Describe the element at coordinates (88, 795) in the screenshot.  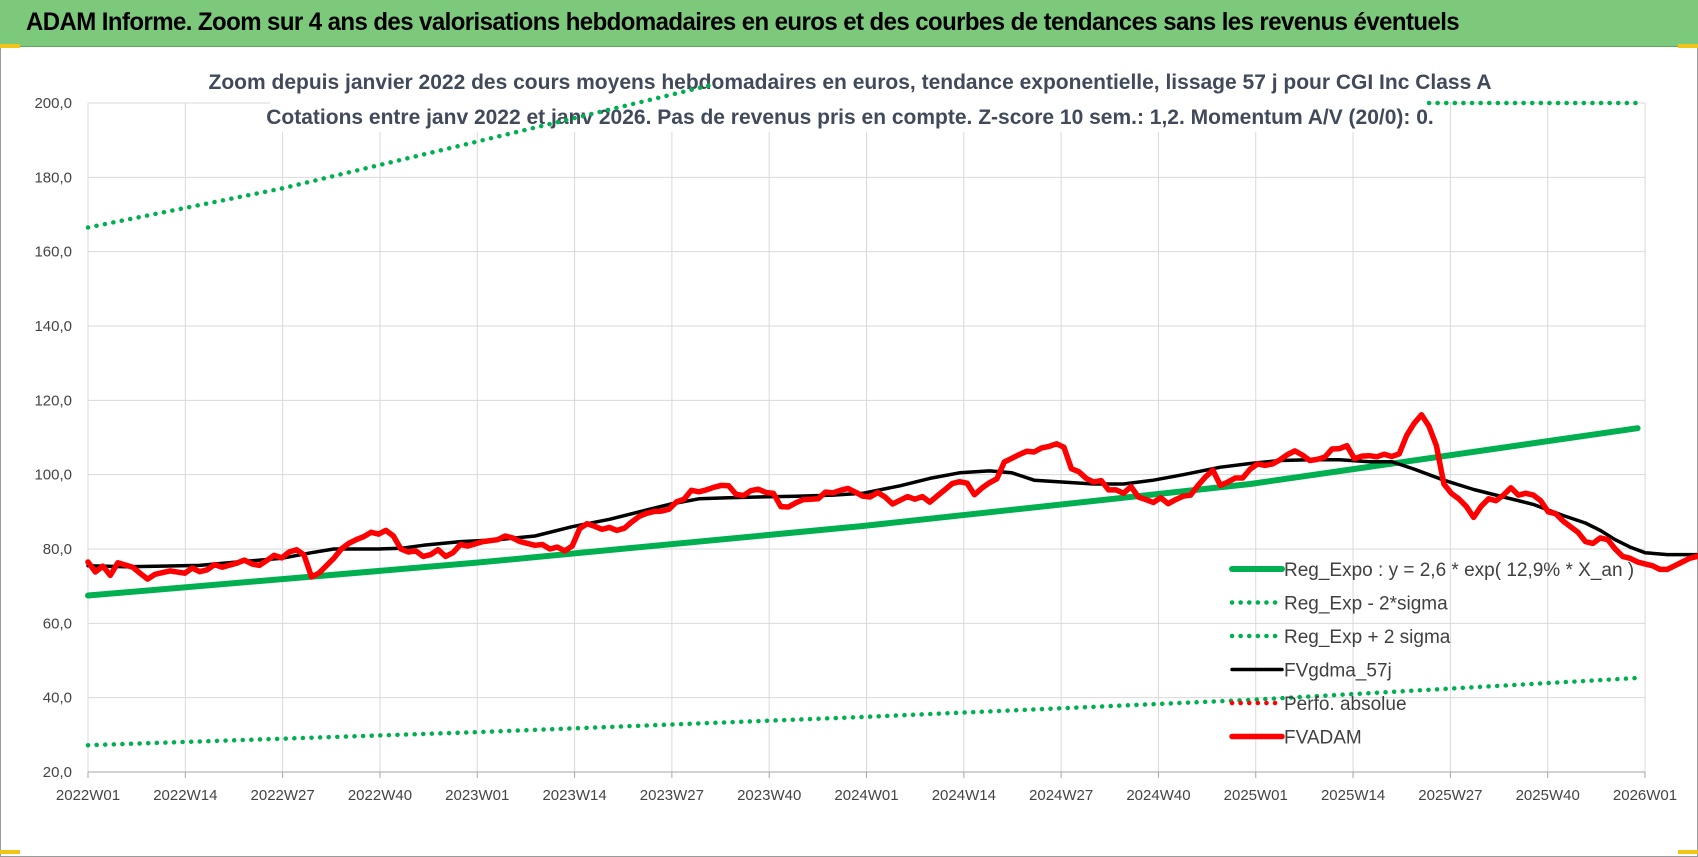
I see `x-tick-label: 2022W01` at that location.